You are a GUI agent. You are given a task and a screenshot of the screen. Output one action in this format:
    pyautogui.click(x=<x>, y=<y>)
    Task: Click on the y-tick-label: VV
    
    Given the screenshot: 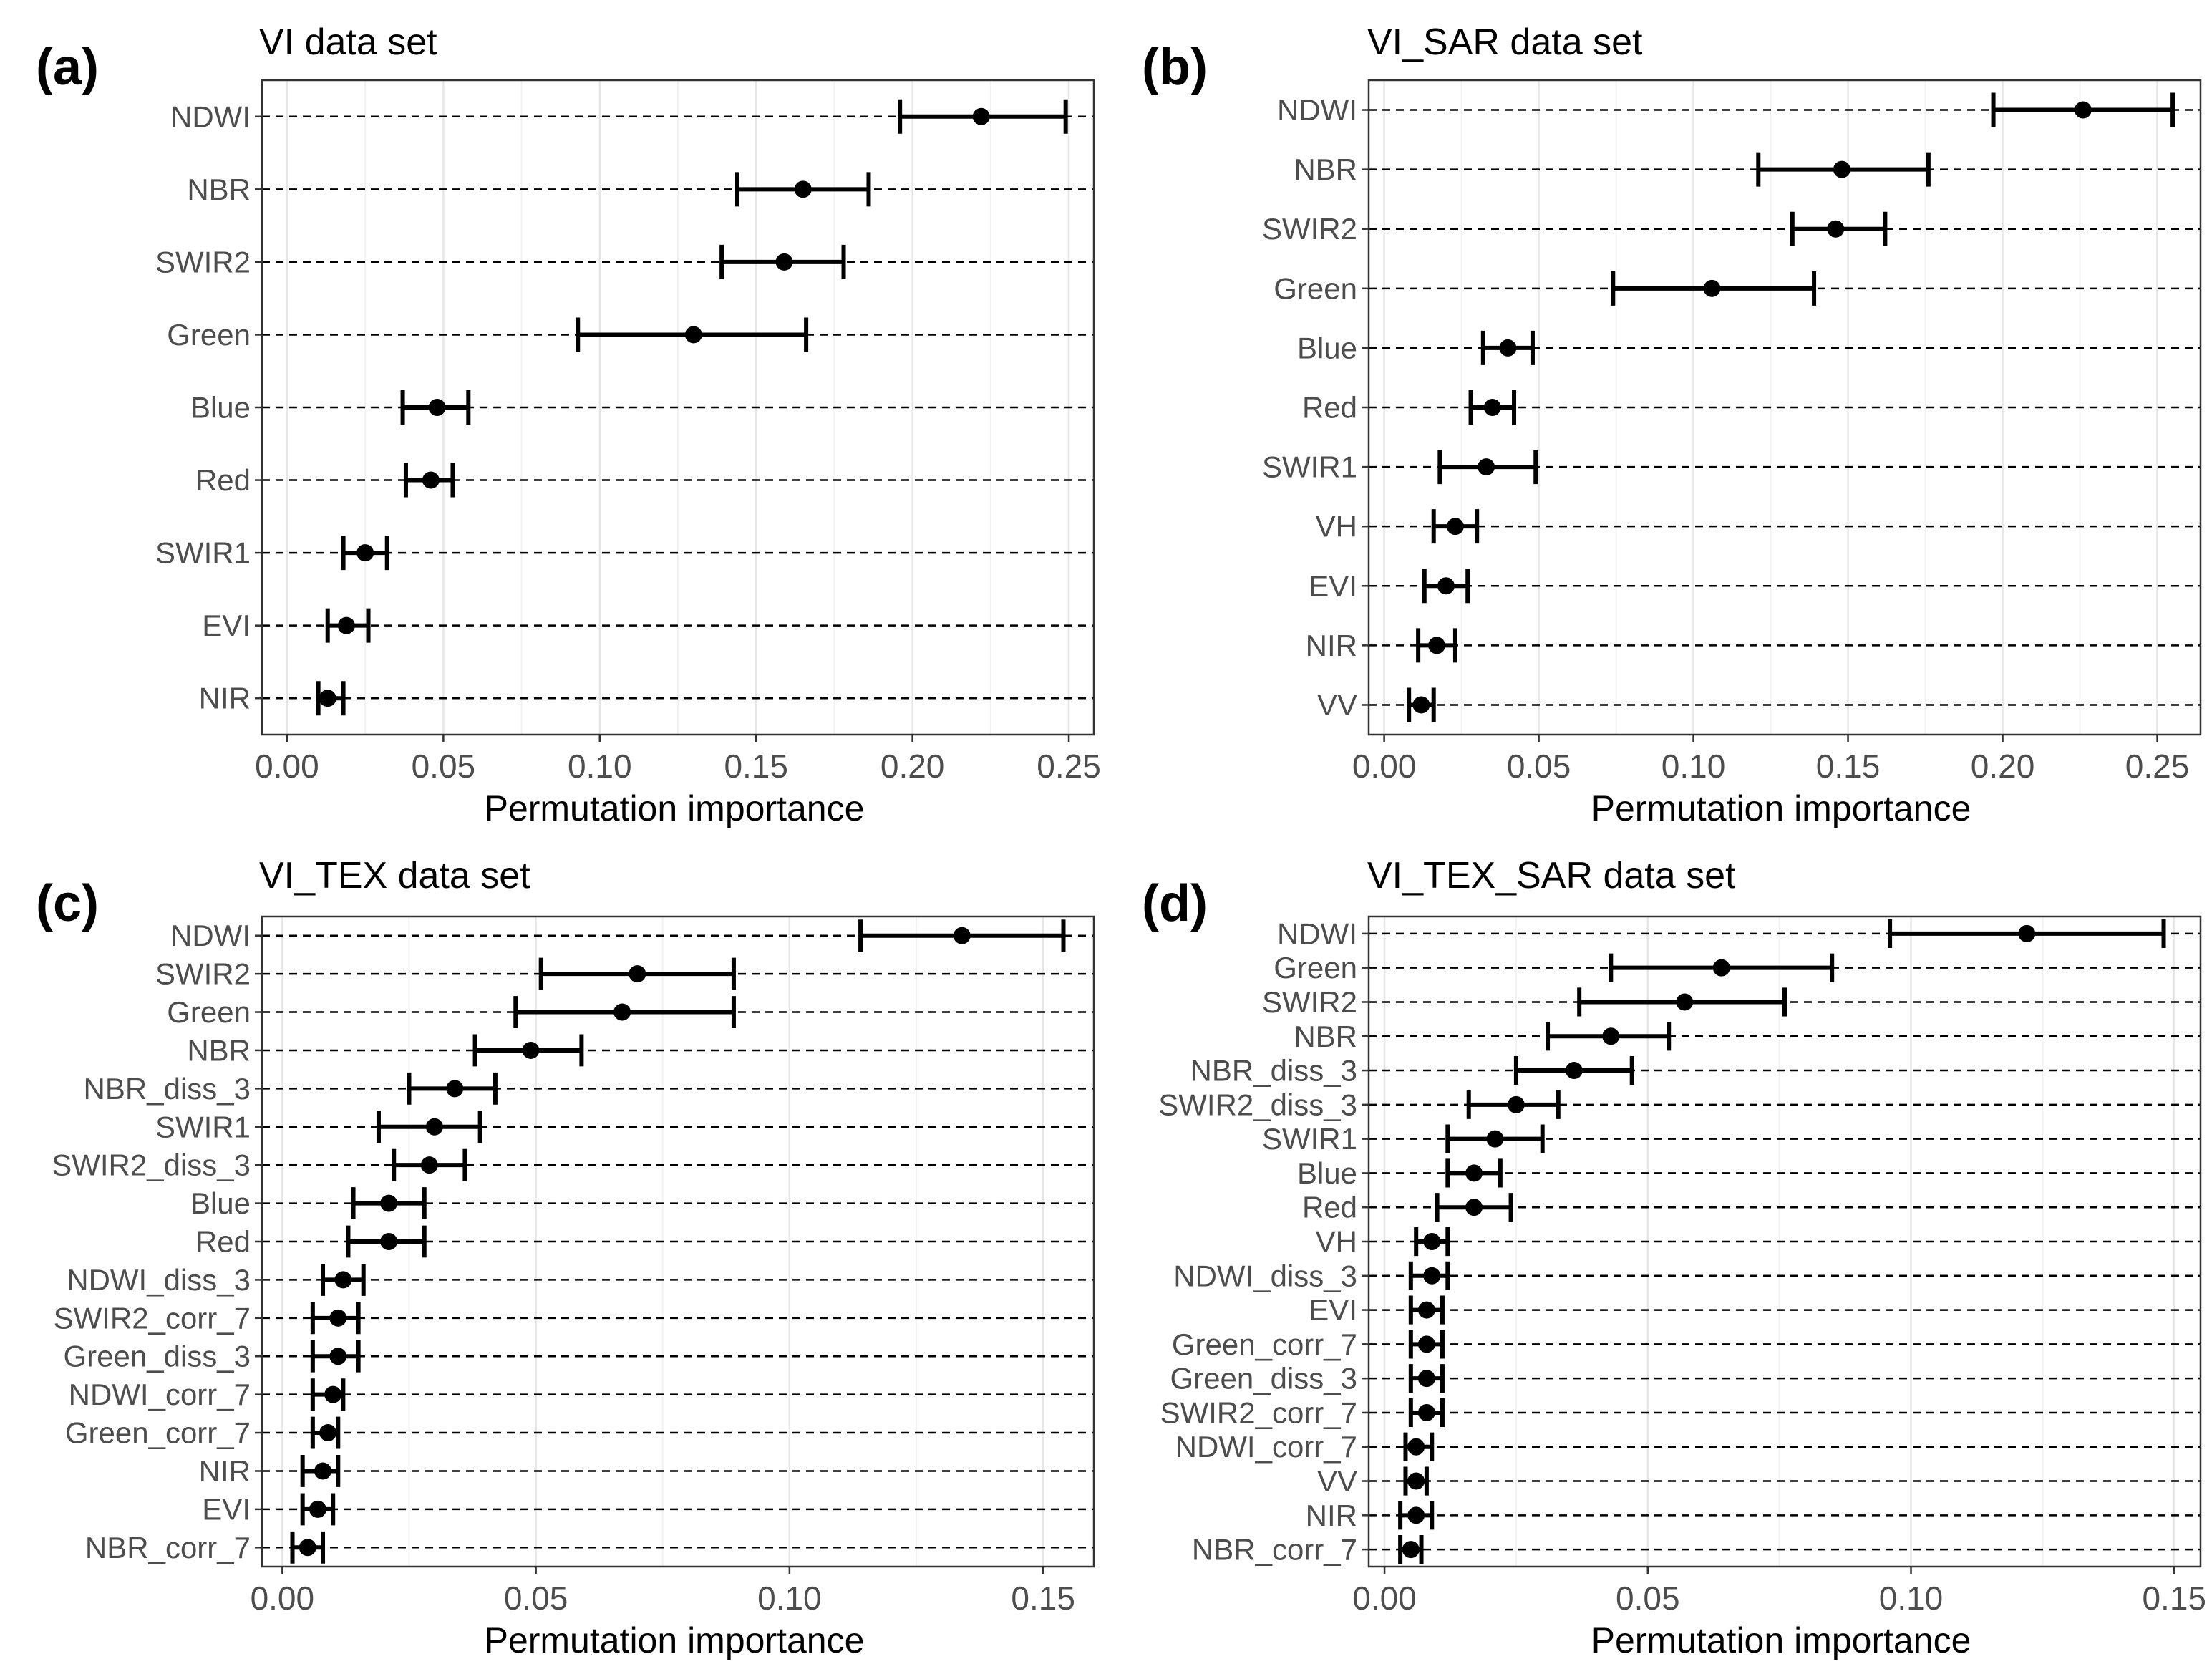 What is the action you would take?
    pyautogui.click(x=1337, y=705)
    